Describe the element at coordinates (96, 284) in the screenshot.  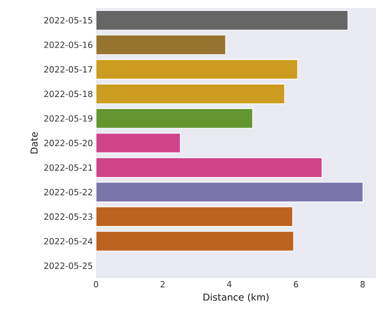
I see `x-tick-label: 0` at that location.